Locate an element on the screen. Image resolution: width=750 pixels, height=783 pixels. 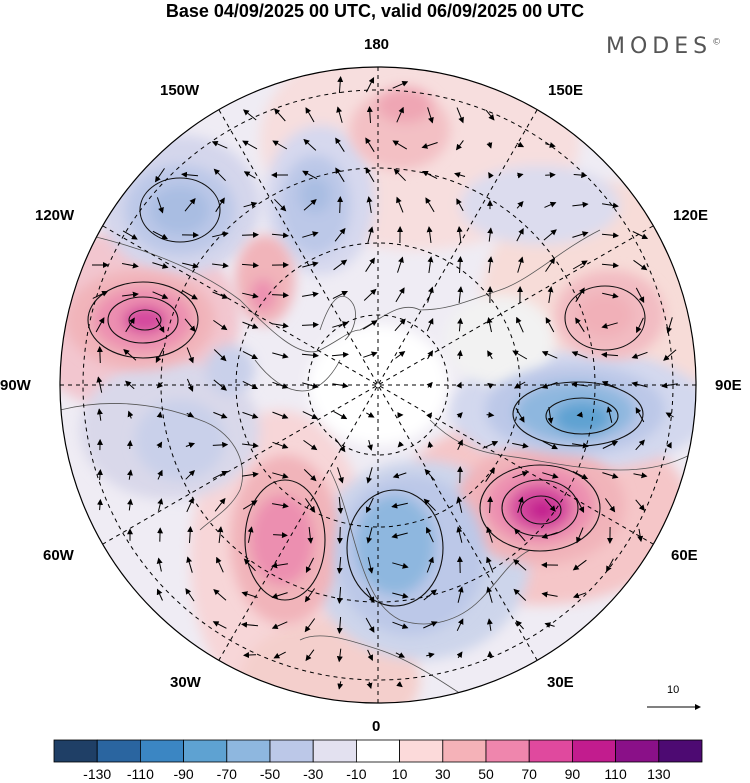
anomaly-neg-siberia-core is located at coordinates (582, 418).